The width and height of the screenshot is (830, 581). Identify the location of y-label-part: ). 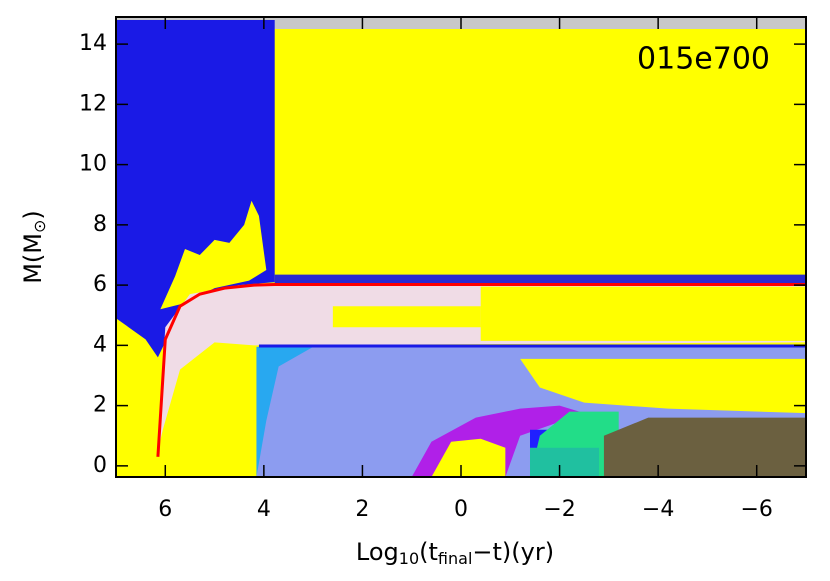
(33, 214).